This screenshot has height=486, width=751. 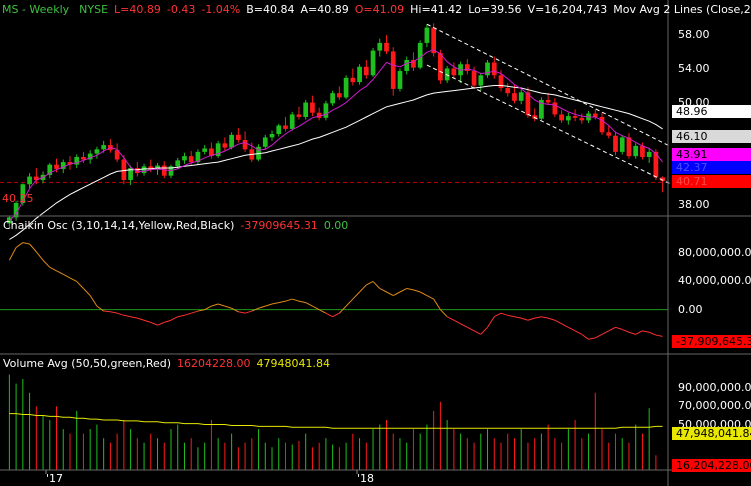 I want to click on trend-channel, so click(x=548, y=103).